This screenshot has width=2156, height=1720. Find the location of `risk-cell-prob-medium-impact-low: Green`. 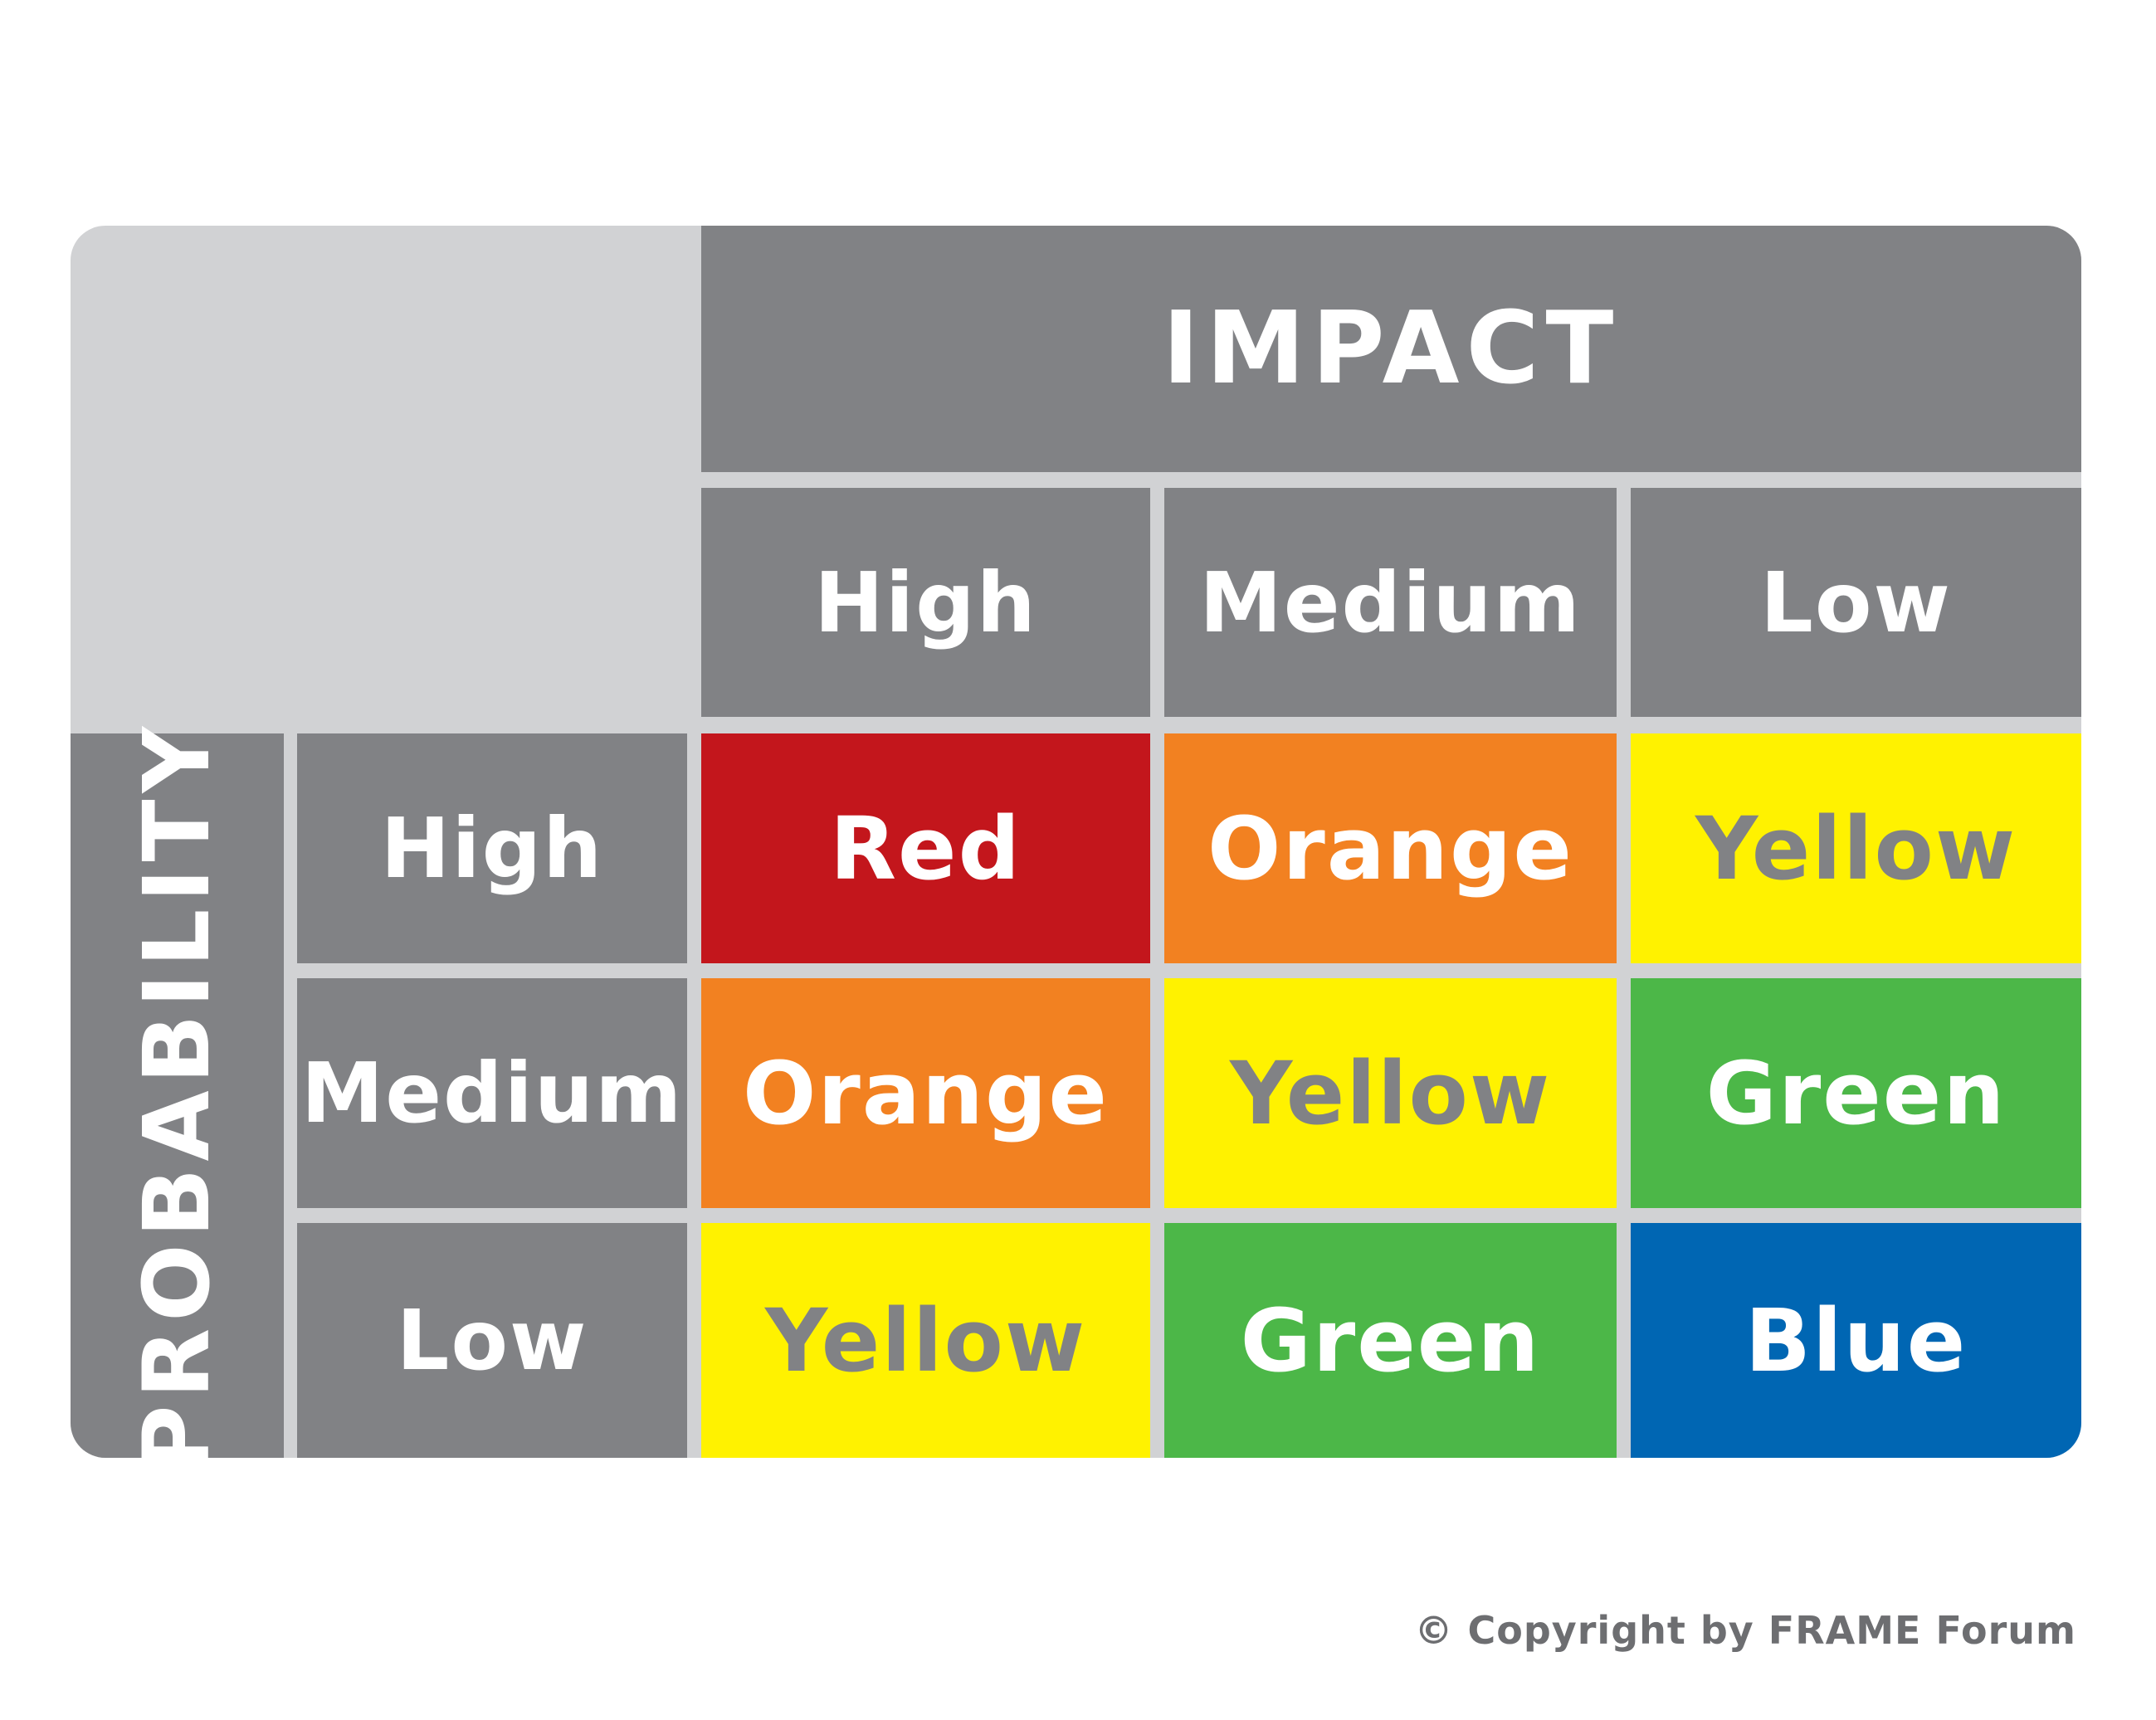

risk-cell-prob-medium-impact-low: Green is located at coordinates (1856, 1093).